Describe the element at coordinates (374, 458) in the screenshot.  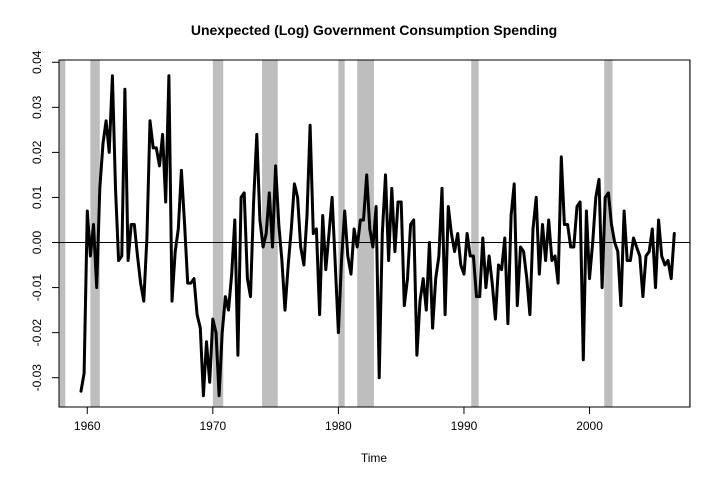
I see `x-axis-label: Time` at that location.